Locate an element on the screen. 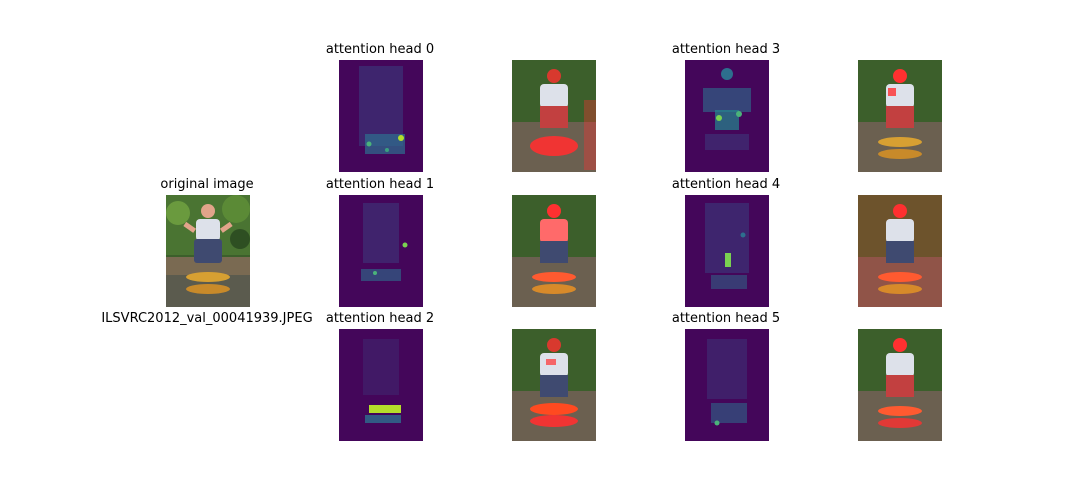 Image resolution: width=1080 pixels, height=504 pixels. head-0-heatmap is located at coordinates (381, 116).